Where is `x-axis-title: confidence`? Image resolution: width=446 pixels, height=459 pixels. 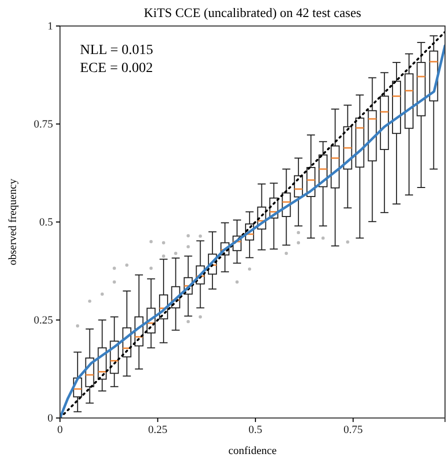 x-axis-title: confidence is located at coordinates (252, 451).